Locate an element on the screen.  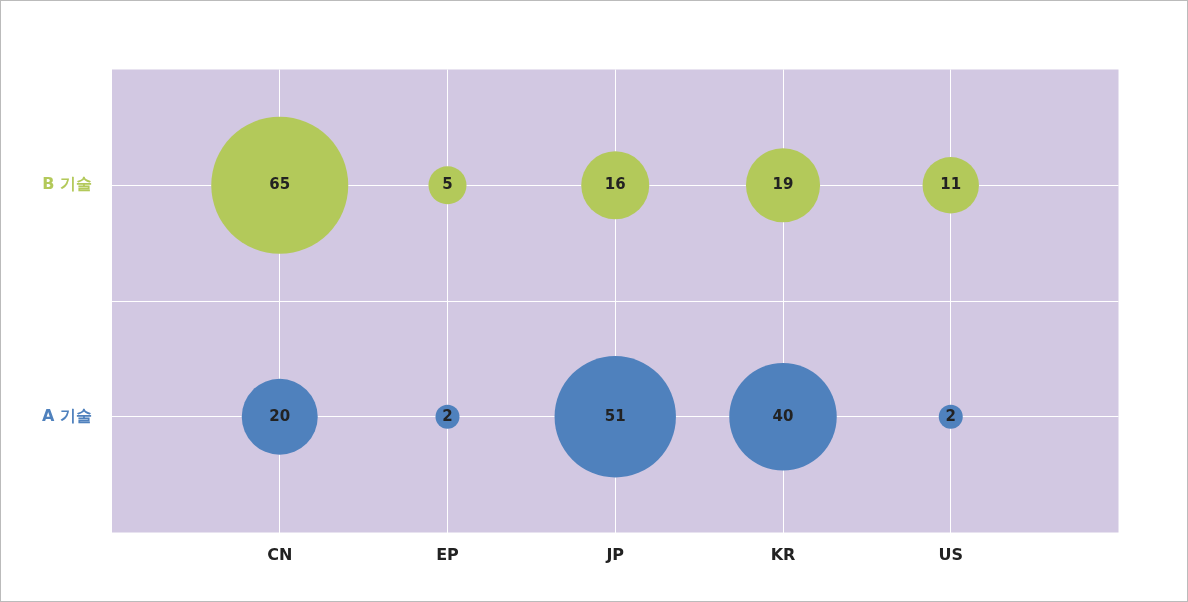
data-label: 51 is located at coordinates (615, 415).